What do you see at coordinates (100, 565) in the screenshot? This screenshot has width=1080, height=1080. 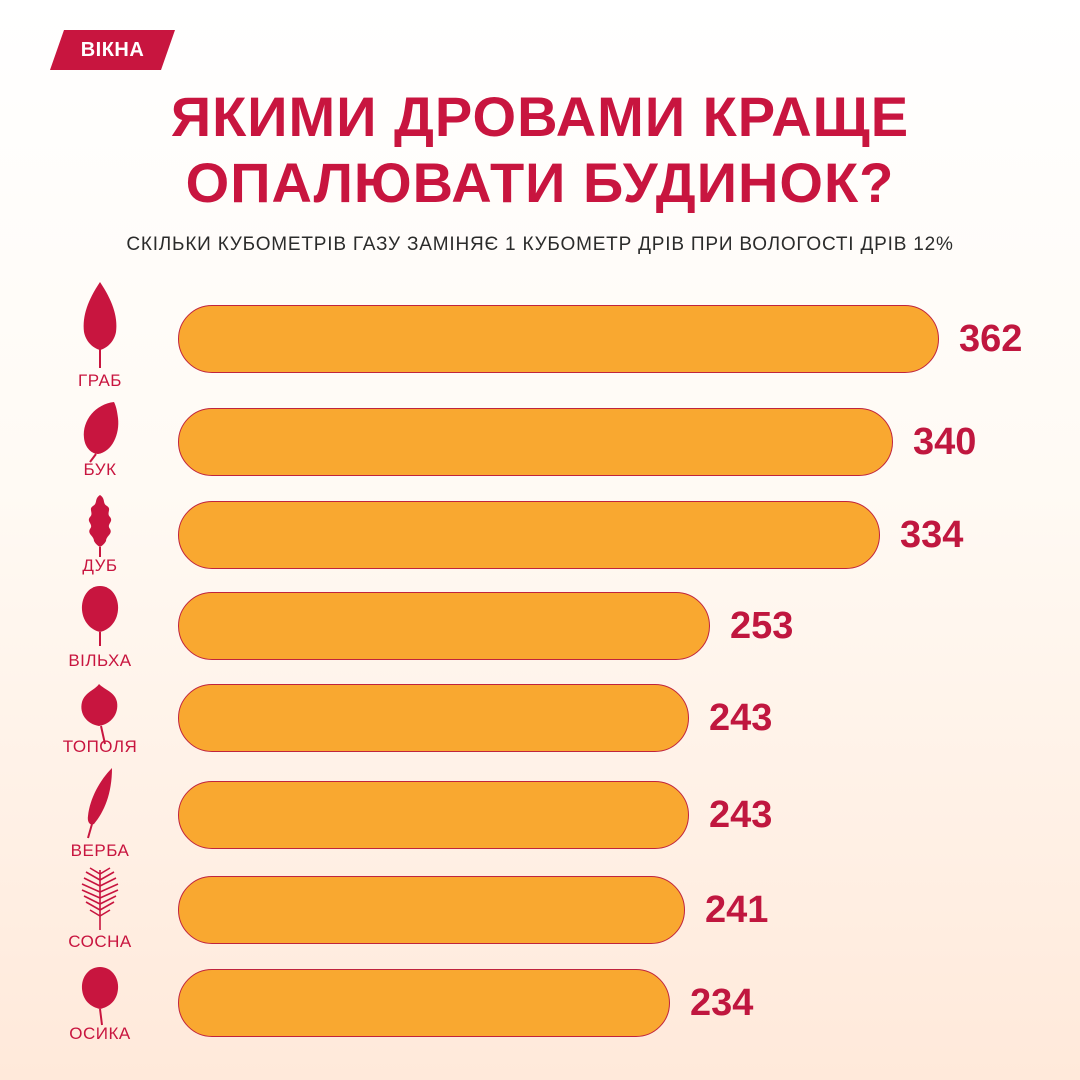 I see `category-label: ДУБ` at bounding box center [100, 565].